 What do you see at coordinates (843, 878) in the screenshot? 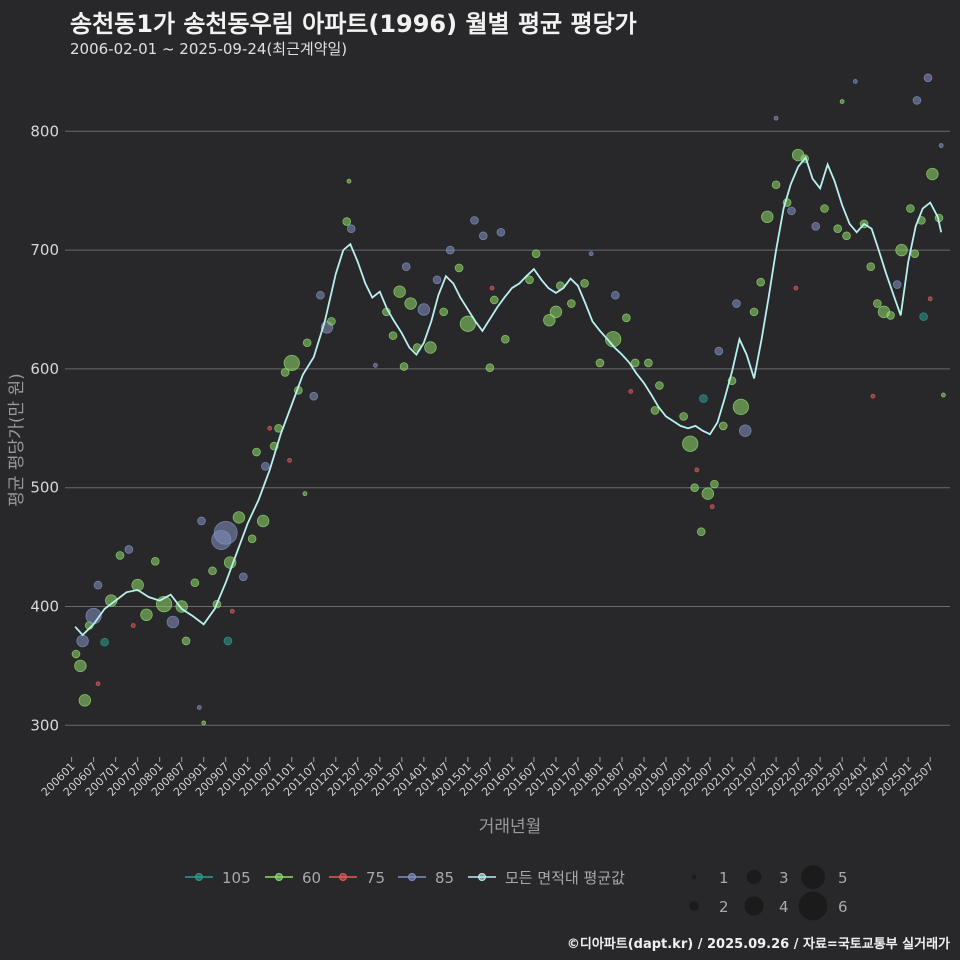
I see `size-legend-label: 5` at bounding box center [843, 878].